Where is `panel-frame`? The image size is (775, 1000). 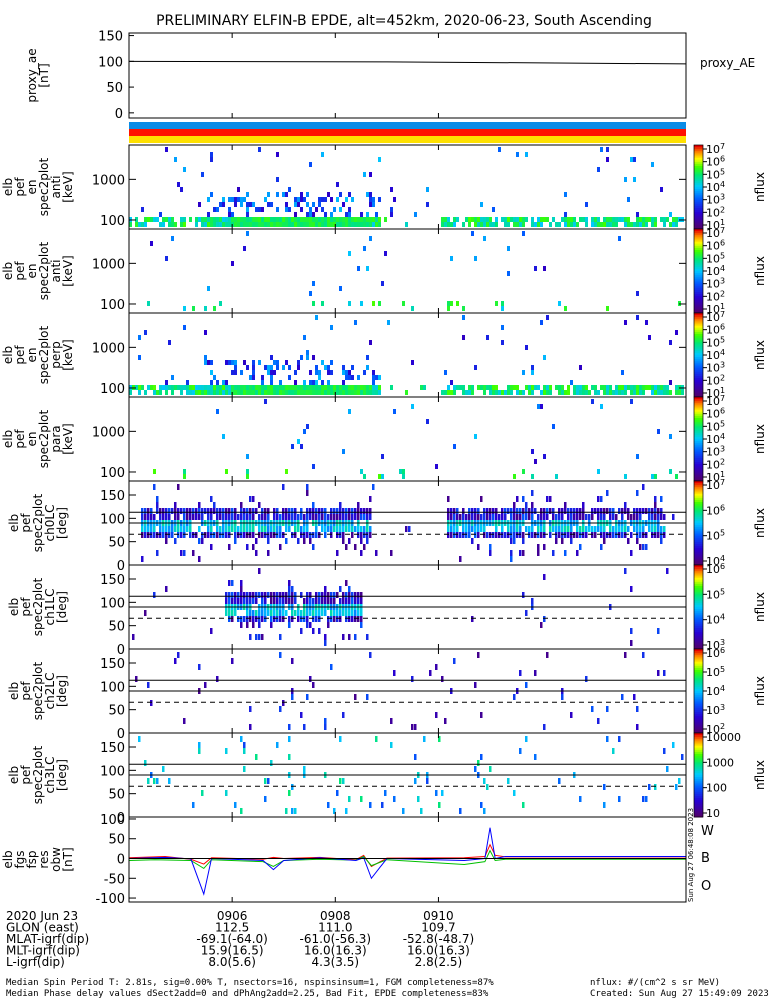
panel-frame is located at coordinates (407, 75).